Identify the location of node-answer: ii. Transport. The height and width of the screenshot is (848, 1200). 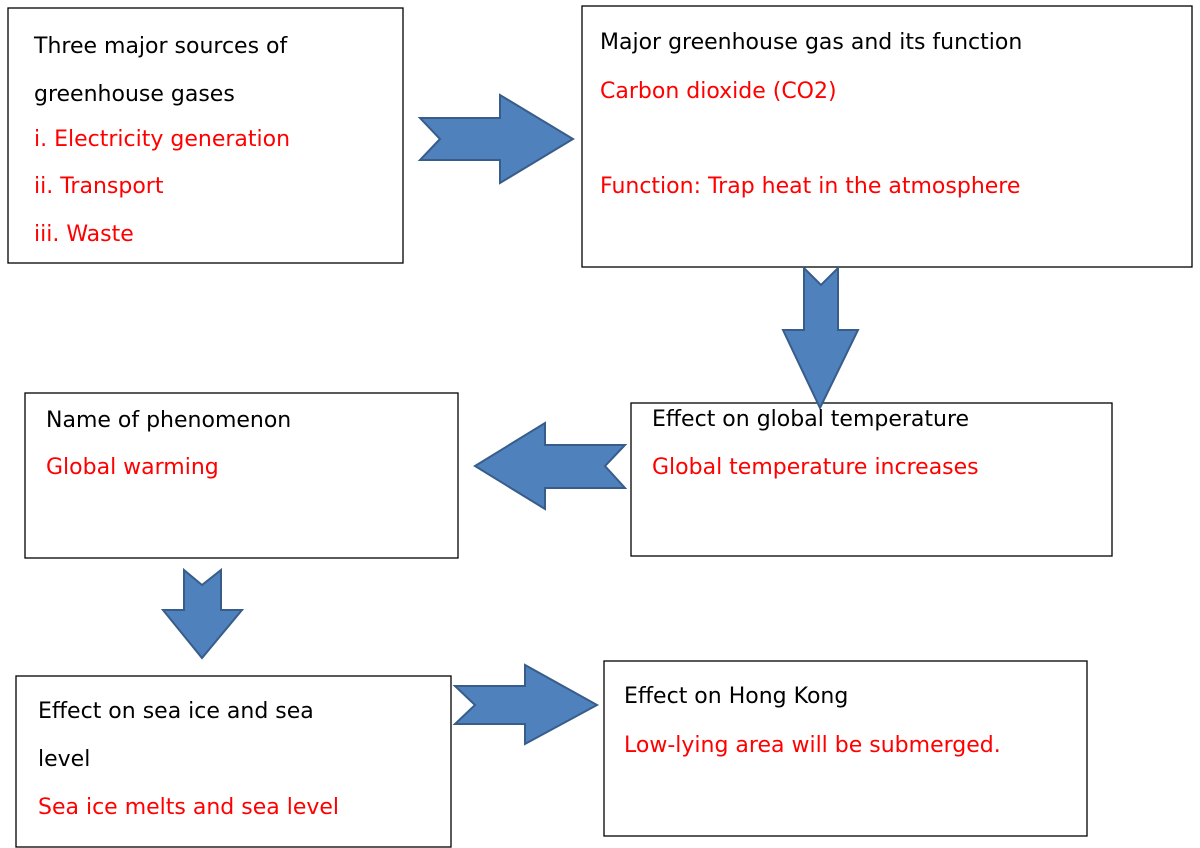
(99, 186).